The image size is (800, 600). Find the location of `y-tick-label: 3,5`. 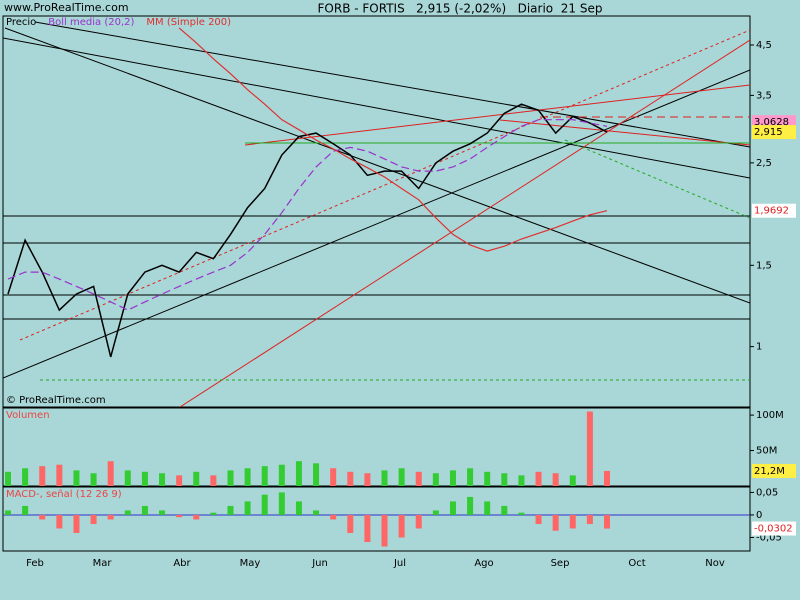

y-tick-label: 3,5 is located at coordinates (764, 95).